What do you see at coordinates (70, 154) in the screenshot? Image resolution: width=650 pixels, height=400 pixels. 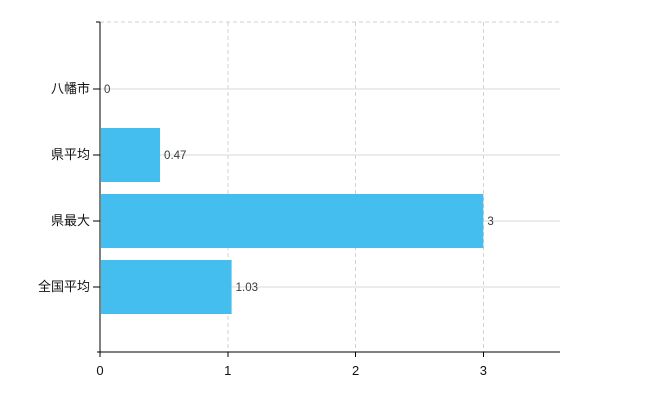 I see `category-label-1: 県平均` at bounding box center [70, 154].